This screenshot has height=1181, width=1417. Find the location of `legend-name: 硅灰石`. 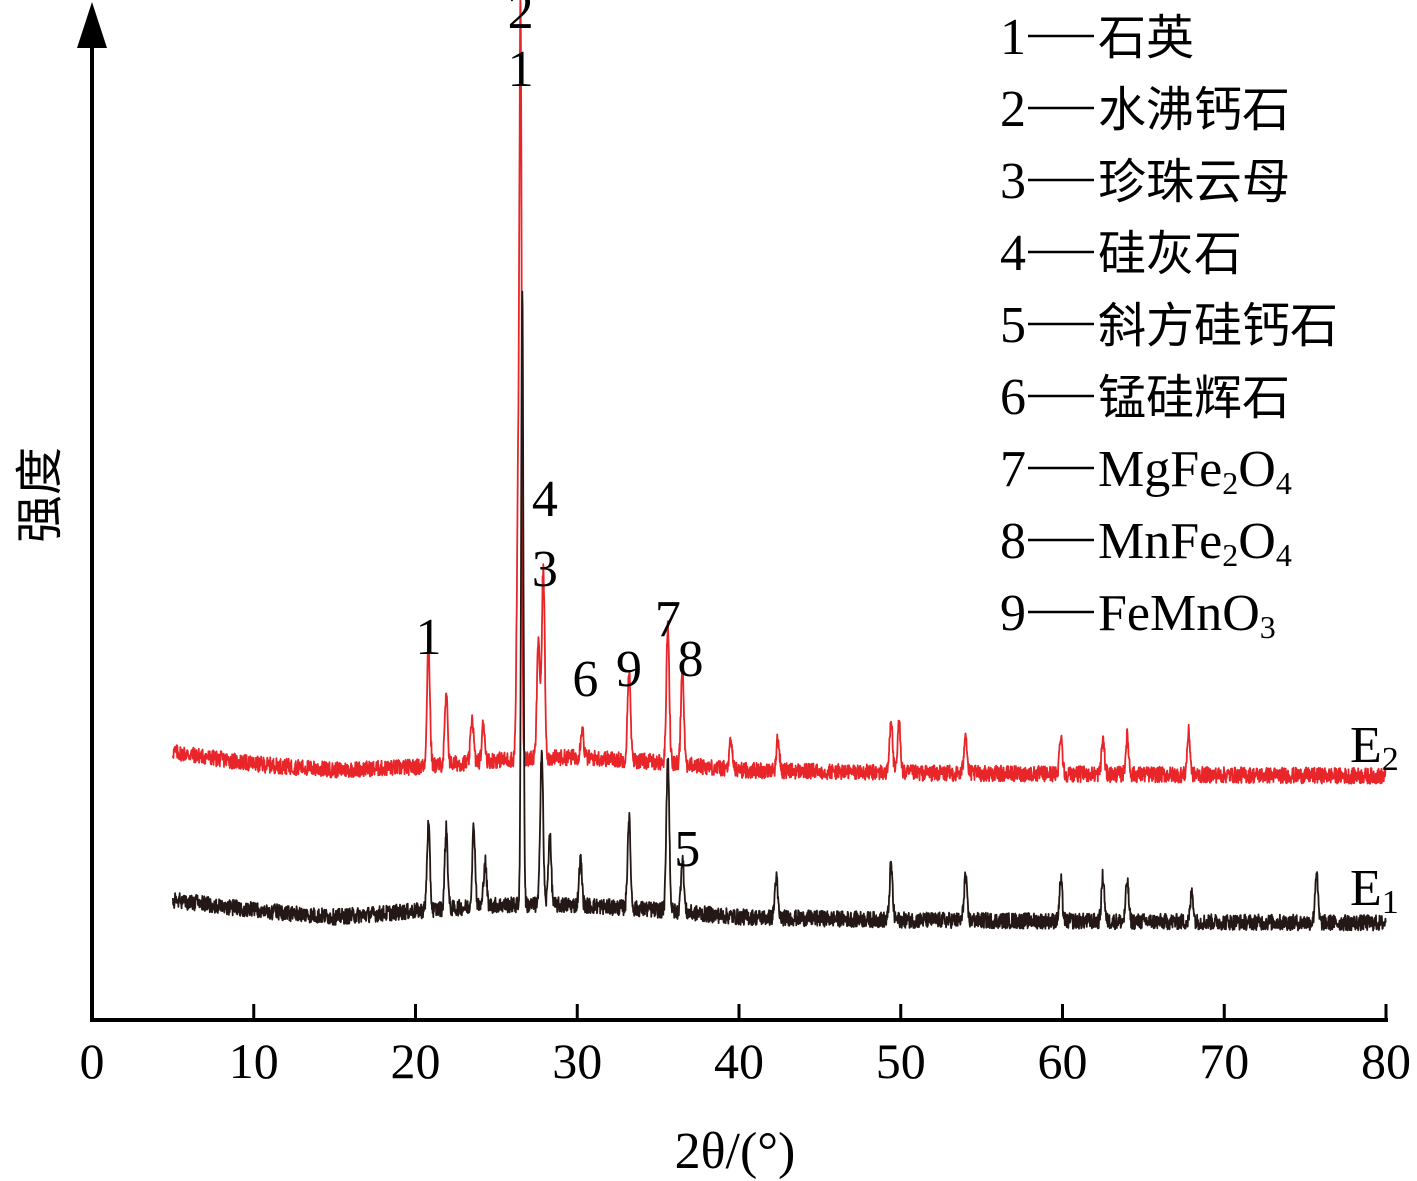

legend-name: 硅灰石 is located at coordinates (1170, 254).